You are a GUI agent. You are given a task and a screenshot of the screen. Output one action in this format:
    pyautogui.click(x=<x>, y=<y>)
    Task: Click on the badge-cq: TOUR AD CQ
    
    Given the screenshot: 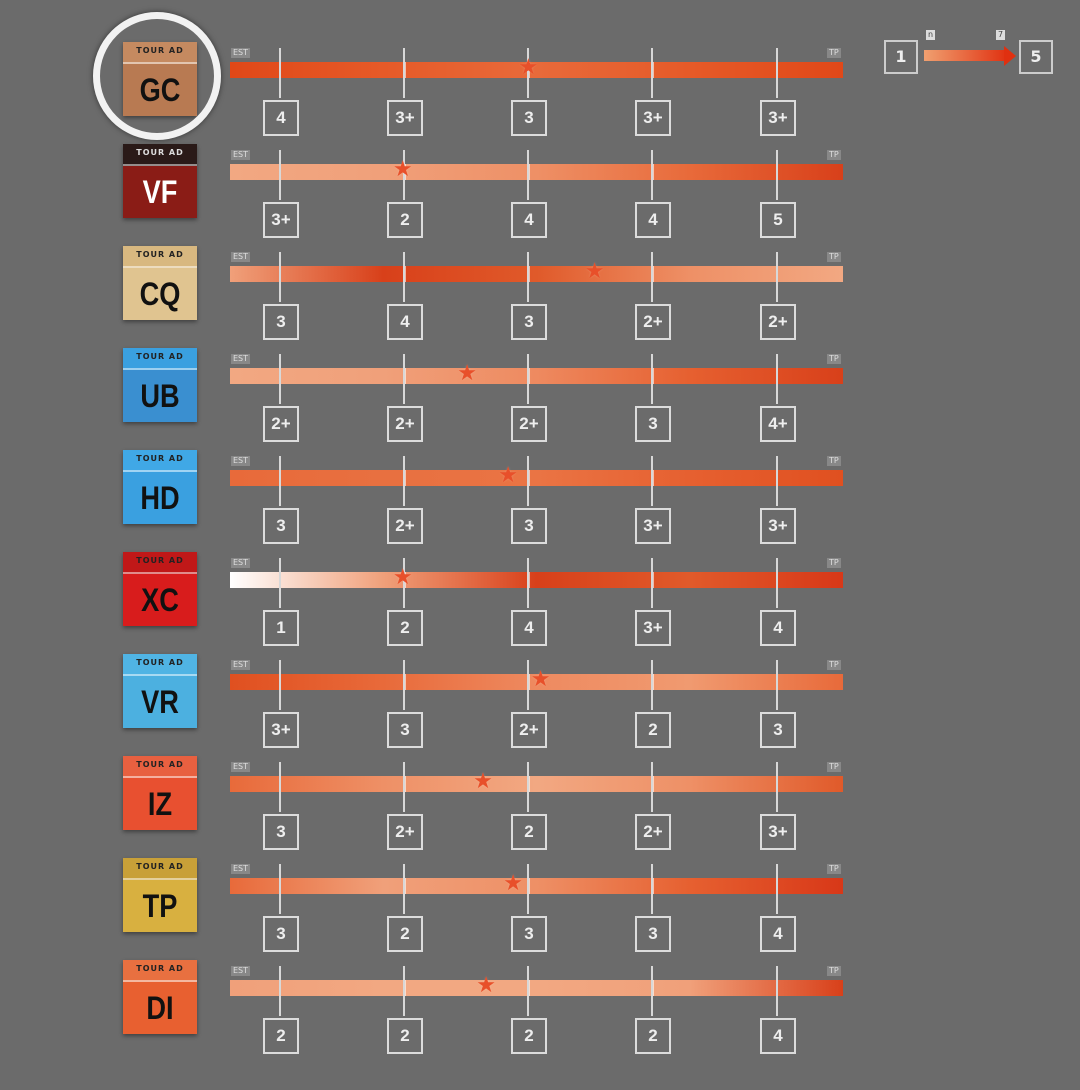 What is the action you would take?
    pyautogui.click(x=160, y=283)
    